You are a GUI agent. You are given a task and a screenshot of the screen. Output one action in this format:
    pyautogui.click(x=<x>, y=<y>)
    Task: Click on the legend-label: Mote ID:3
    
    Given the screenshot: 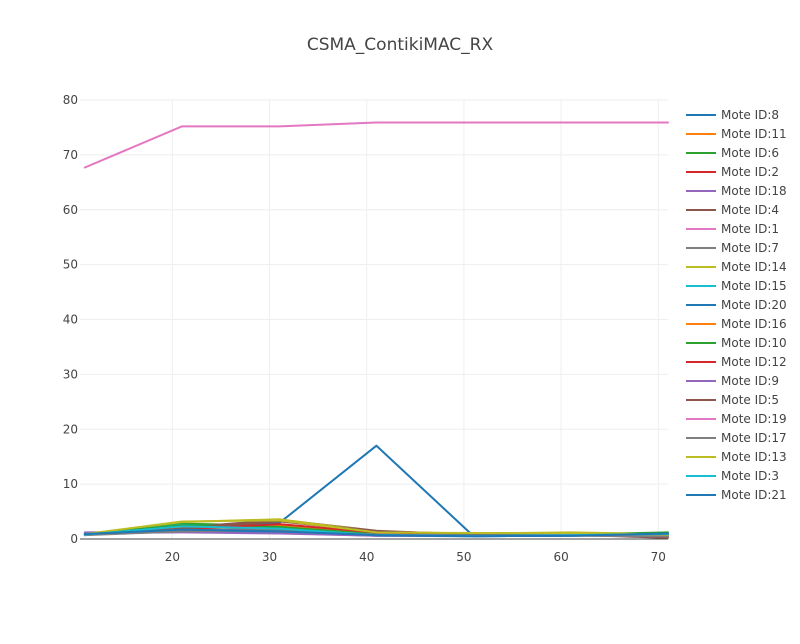 What is the action you would take?
    pyautogui.click(x=750, y=476)
    